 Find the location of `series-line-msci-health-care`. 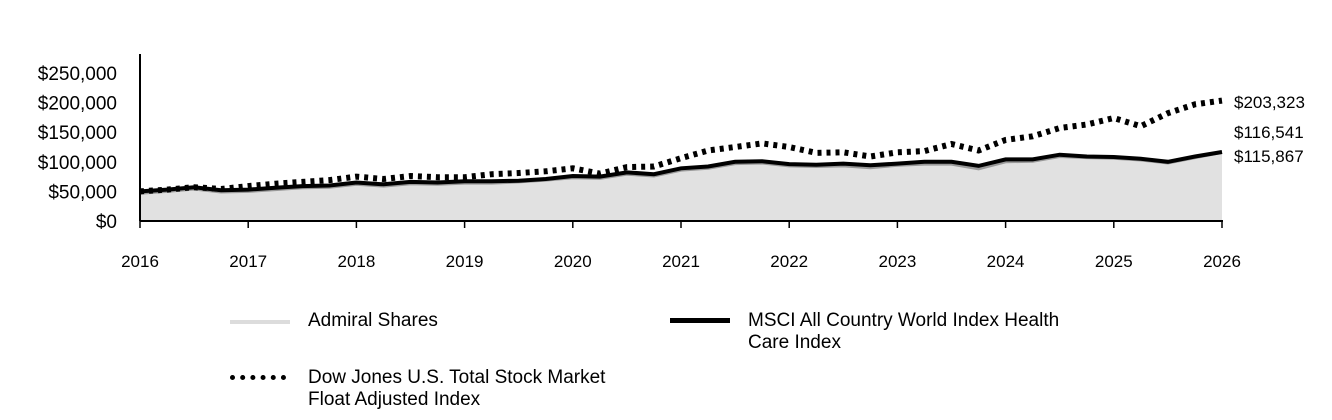

series-line-msci-health-care is located at coordinates (681, 172).